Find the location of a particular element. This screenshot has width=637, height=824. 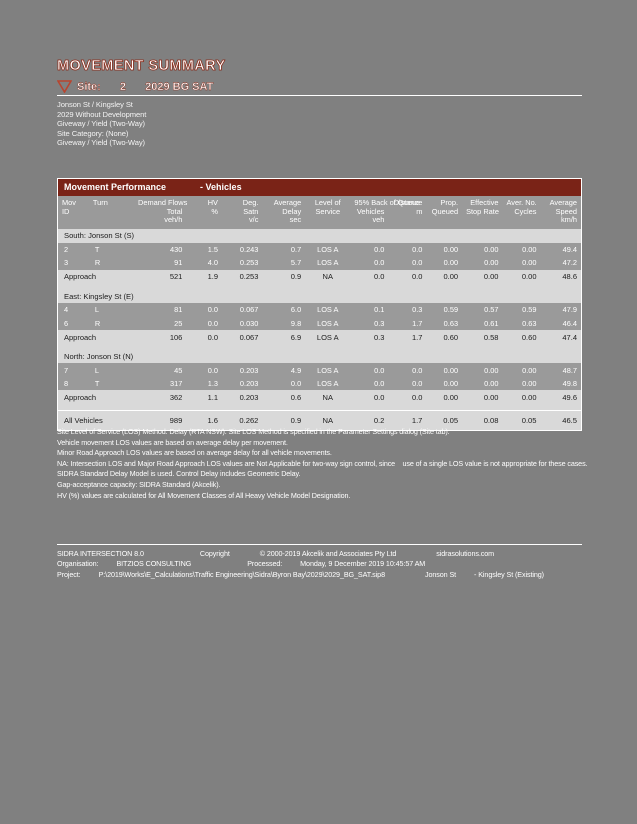

site-name: 2029 BG SAT is located at coordinates (179, 86).